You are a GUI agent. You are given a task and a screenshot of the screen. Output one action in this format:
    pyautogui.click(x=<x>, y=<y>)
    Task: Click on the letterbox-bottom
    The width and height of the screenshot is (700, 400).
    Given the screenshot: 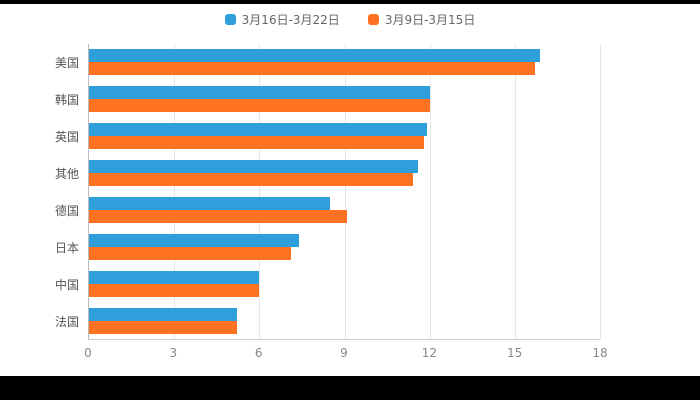 What is the action you would take?
    pyautogui.click(x=350, y=388)
    